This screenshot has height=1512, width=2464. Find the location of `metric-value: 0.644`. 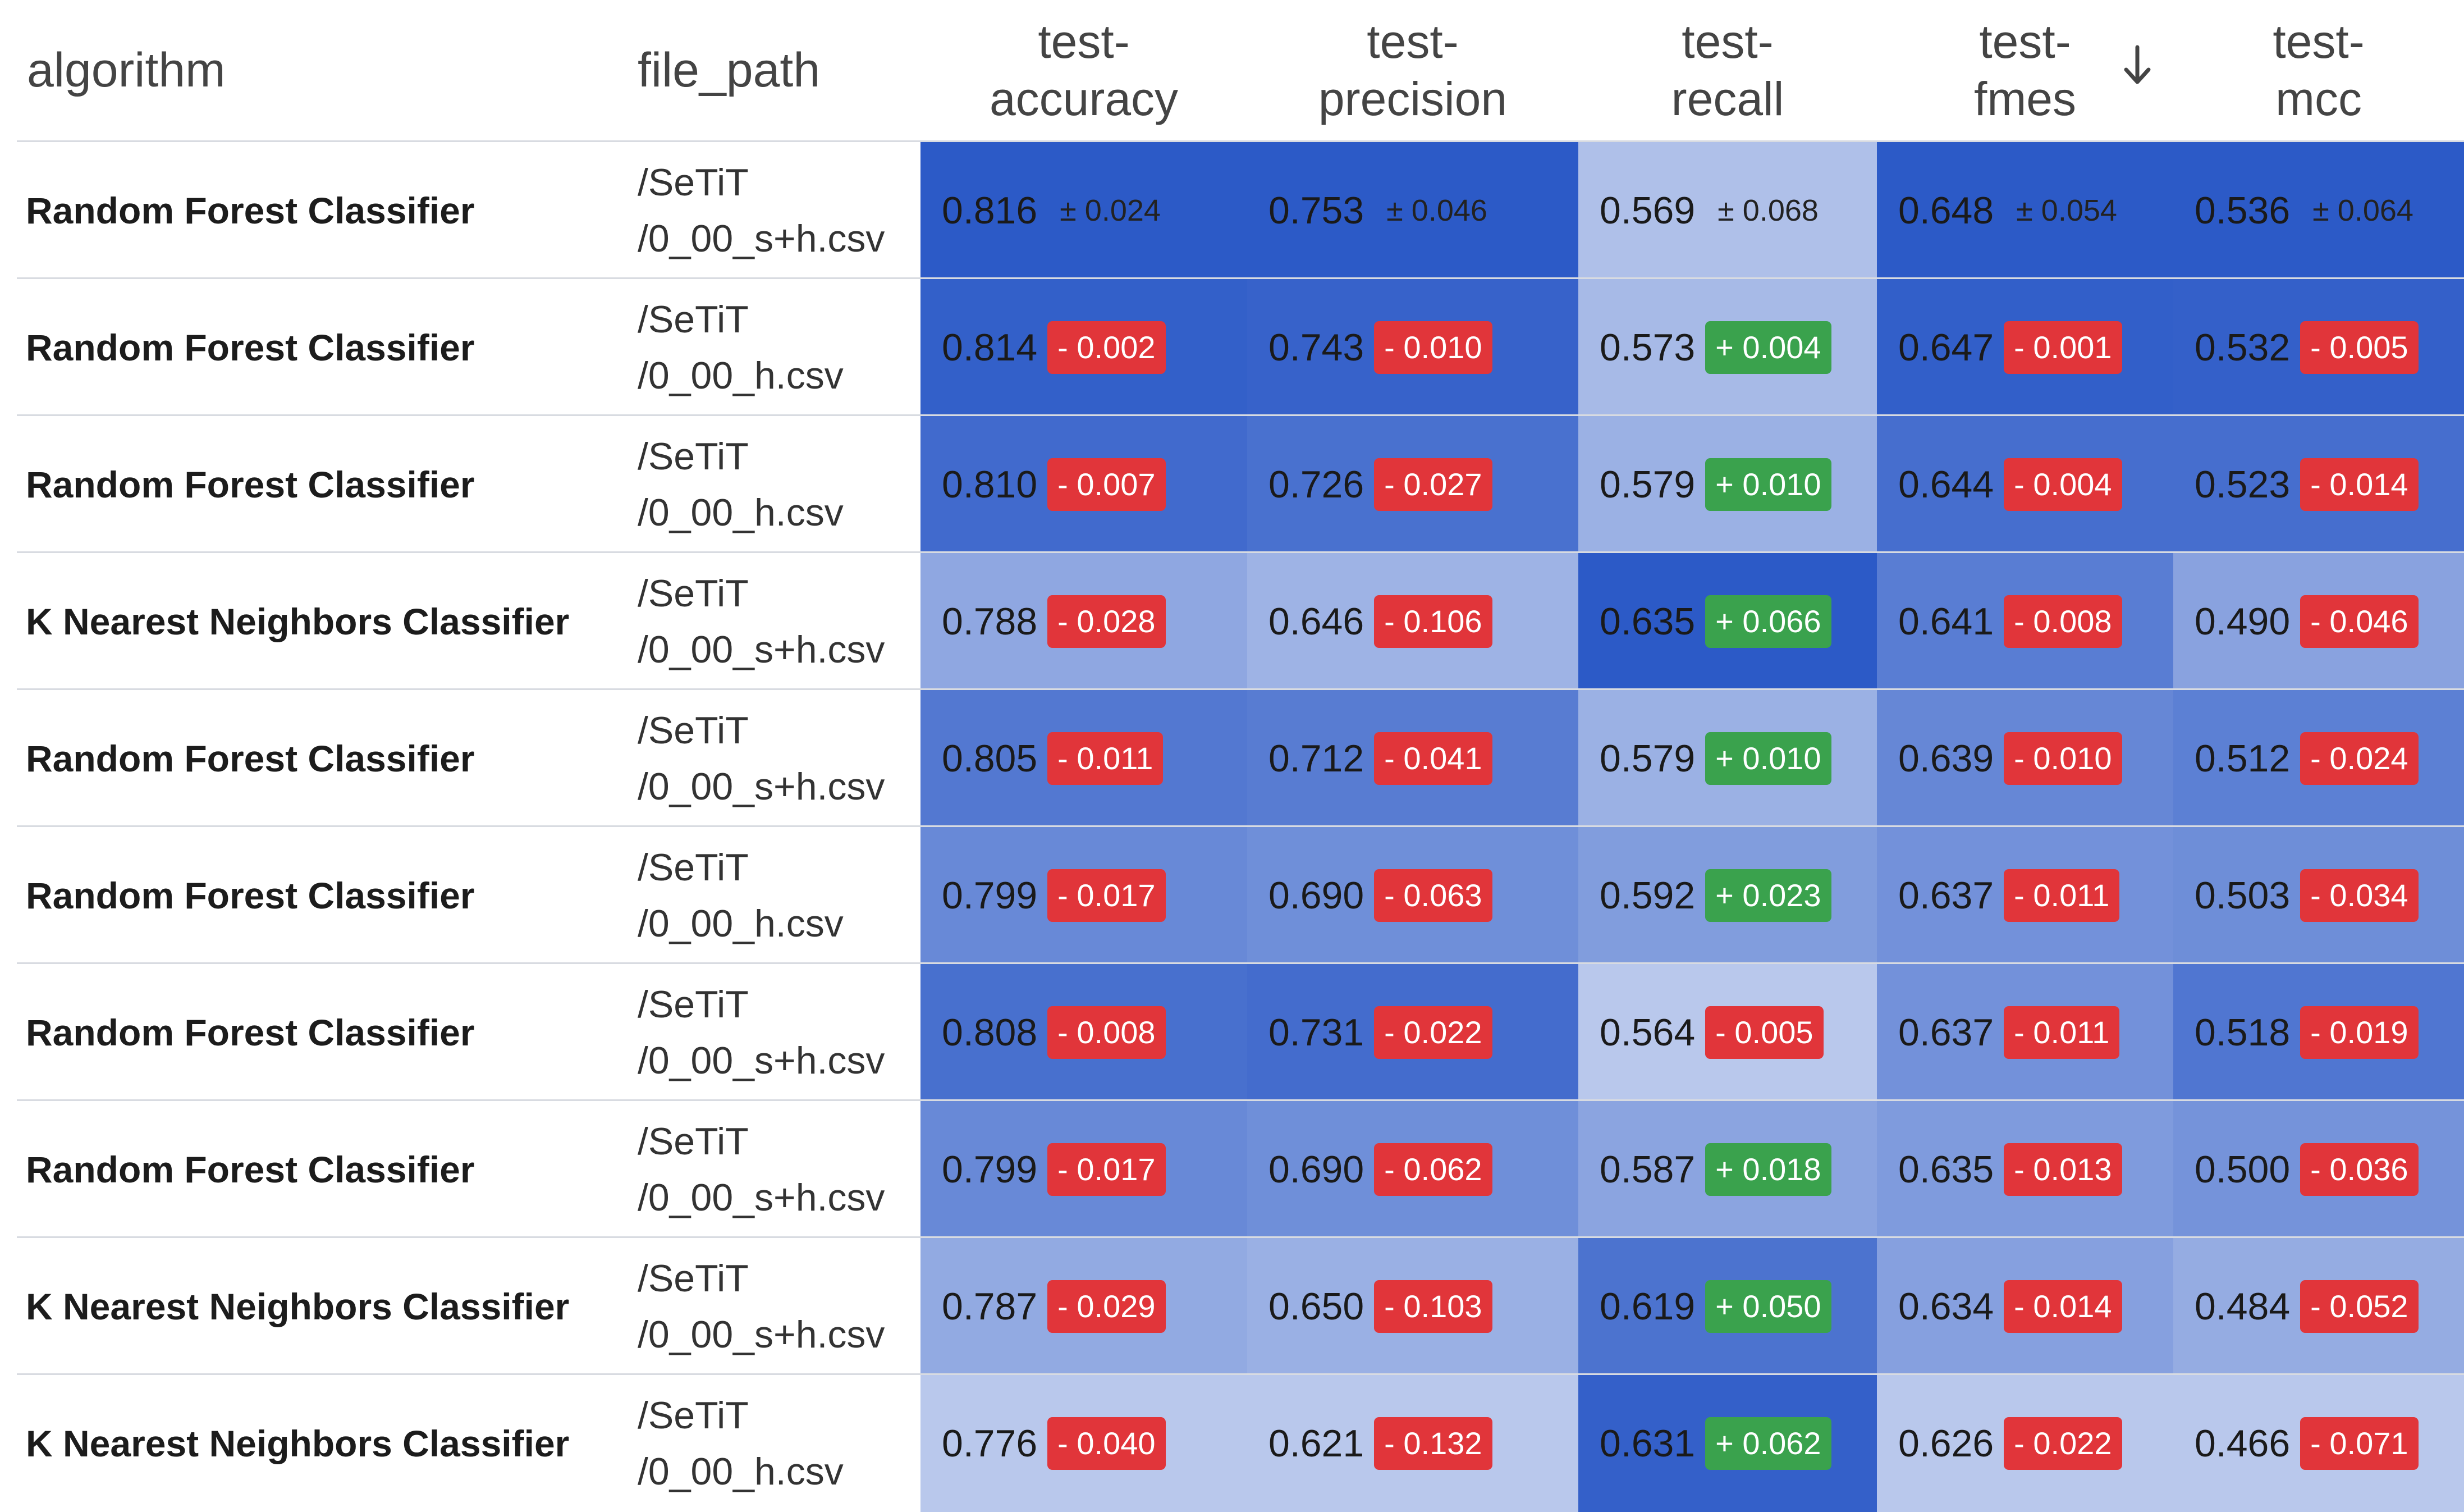

metric-value: 0.644 is located at coordinates (1946, 484).